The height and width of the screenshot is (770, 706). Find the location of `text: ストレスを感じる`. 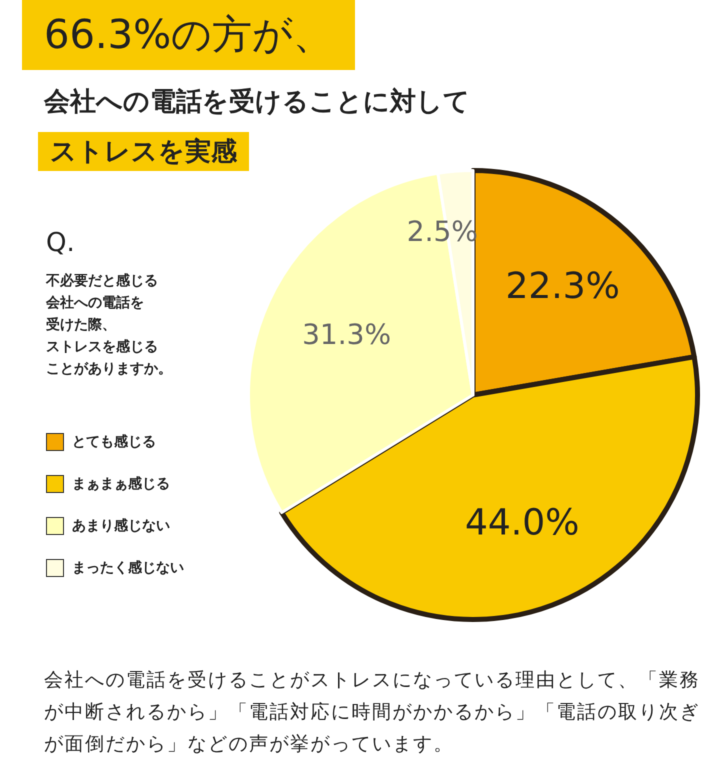

text: ストレスを感じる is located at coordinates (102, 347).